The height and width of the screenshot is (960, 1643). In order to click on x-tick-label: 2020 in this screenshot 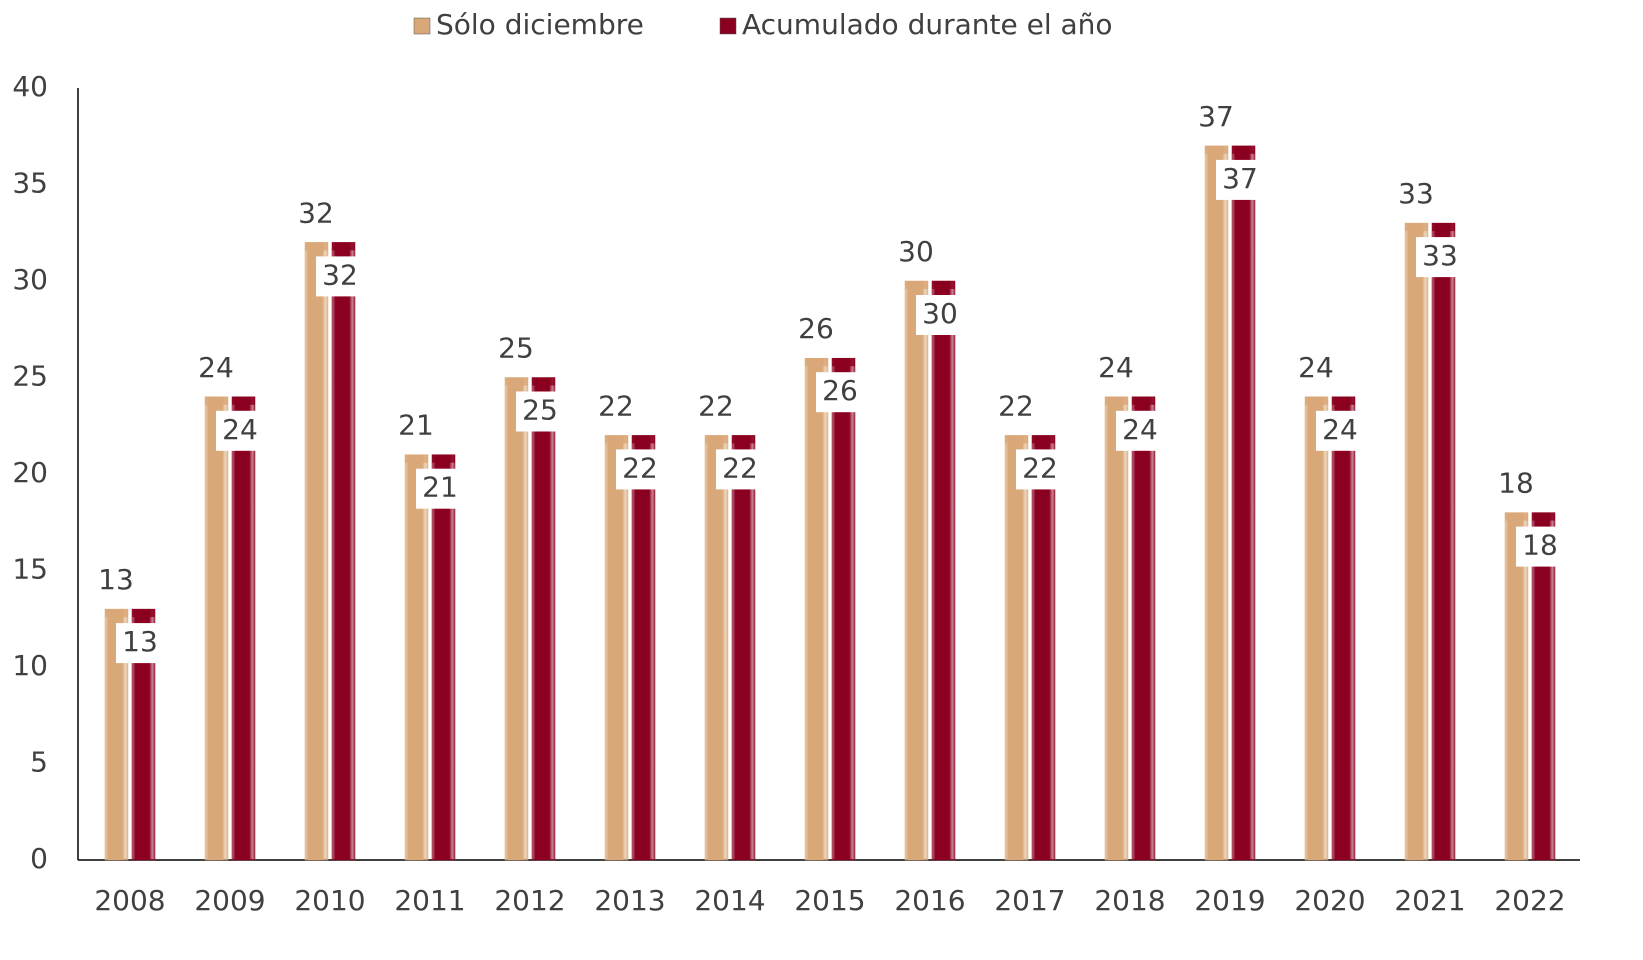, I will do `click(1329, 900)`.